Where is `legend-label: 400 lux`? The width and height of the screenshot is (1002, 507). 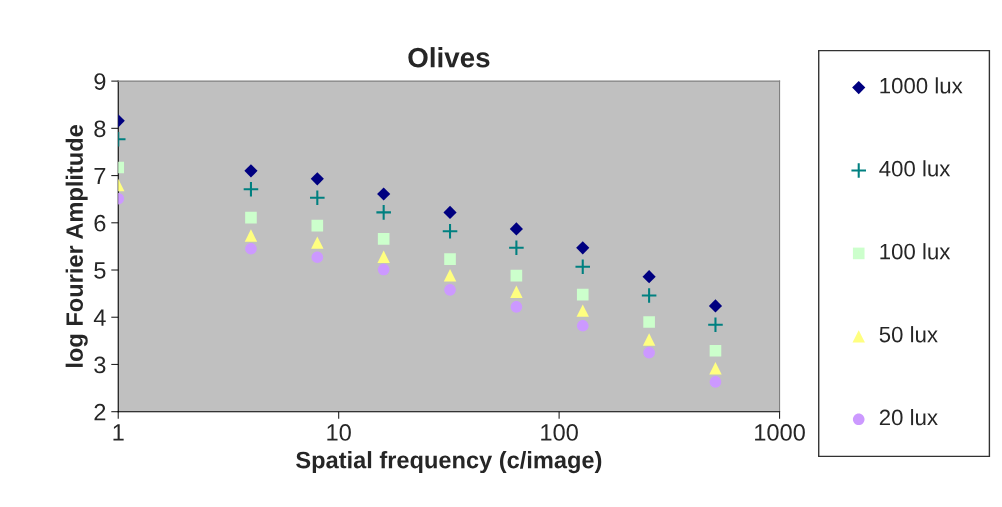
legend-label: 400 lux is located at coordinates (915, 168).